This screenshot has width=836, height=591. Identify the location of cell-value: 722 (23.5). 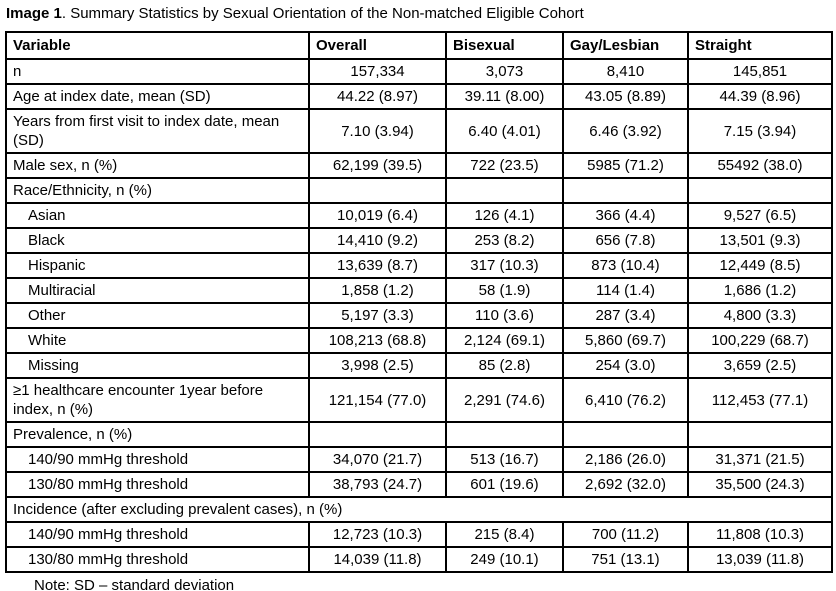
(504, 165).